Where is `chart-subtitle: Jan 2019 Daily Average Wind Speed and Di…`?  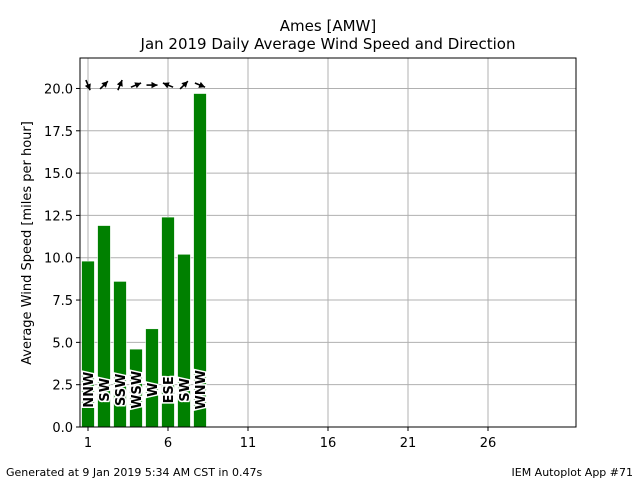
chart-subtitle: Jan 2019 Daily Average Wind Speed and Di… is located at coordinates (328, 44).